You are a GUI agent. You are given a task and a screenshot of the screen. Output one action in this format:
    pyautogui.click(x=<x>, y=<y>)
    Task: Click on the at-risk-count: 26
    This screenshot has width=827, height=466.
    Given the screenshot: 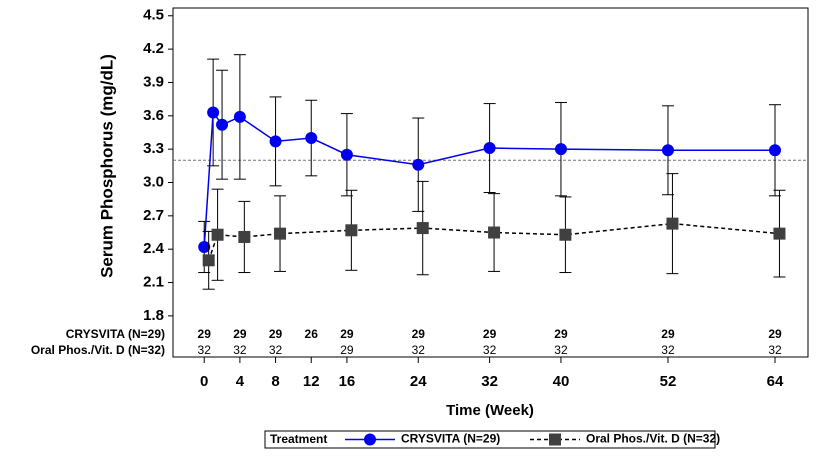 What is the action you would take?
    pyautogui.click(x=312, y=334)
    